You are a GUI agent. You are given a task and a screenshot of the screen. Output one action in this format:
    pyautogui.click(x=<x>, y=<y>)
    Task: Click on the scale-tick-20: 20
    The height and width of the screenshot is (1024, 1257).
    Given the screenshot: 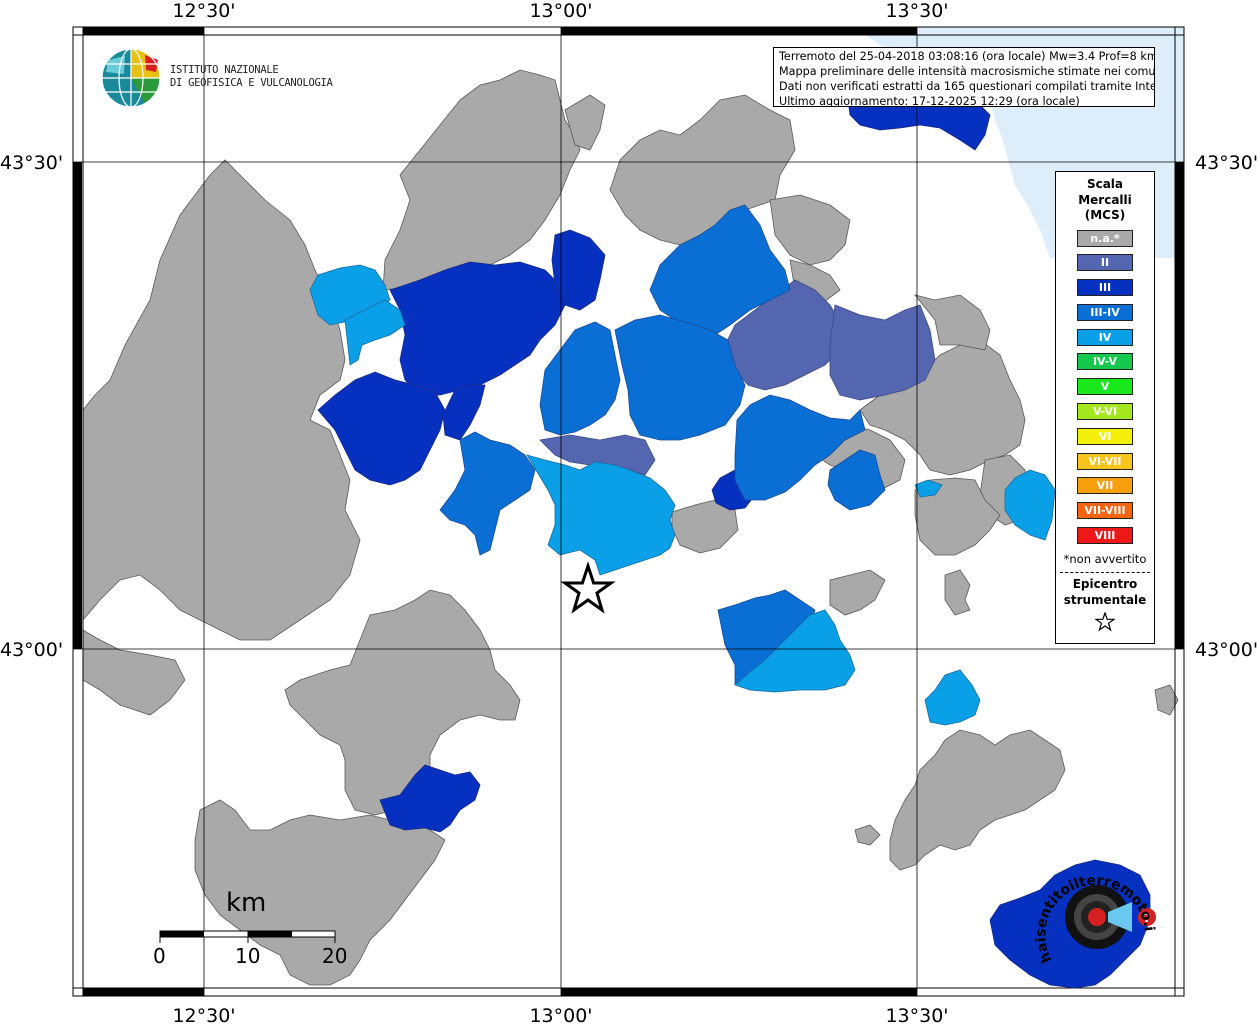 What is the action you would take?
    pyautogui.click(x=335, y=956)
    